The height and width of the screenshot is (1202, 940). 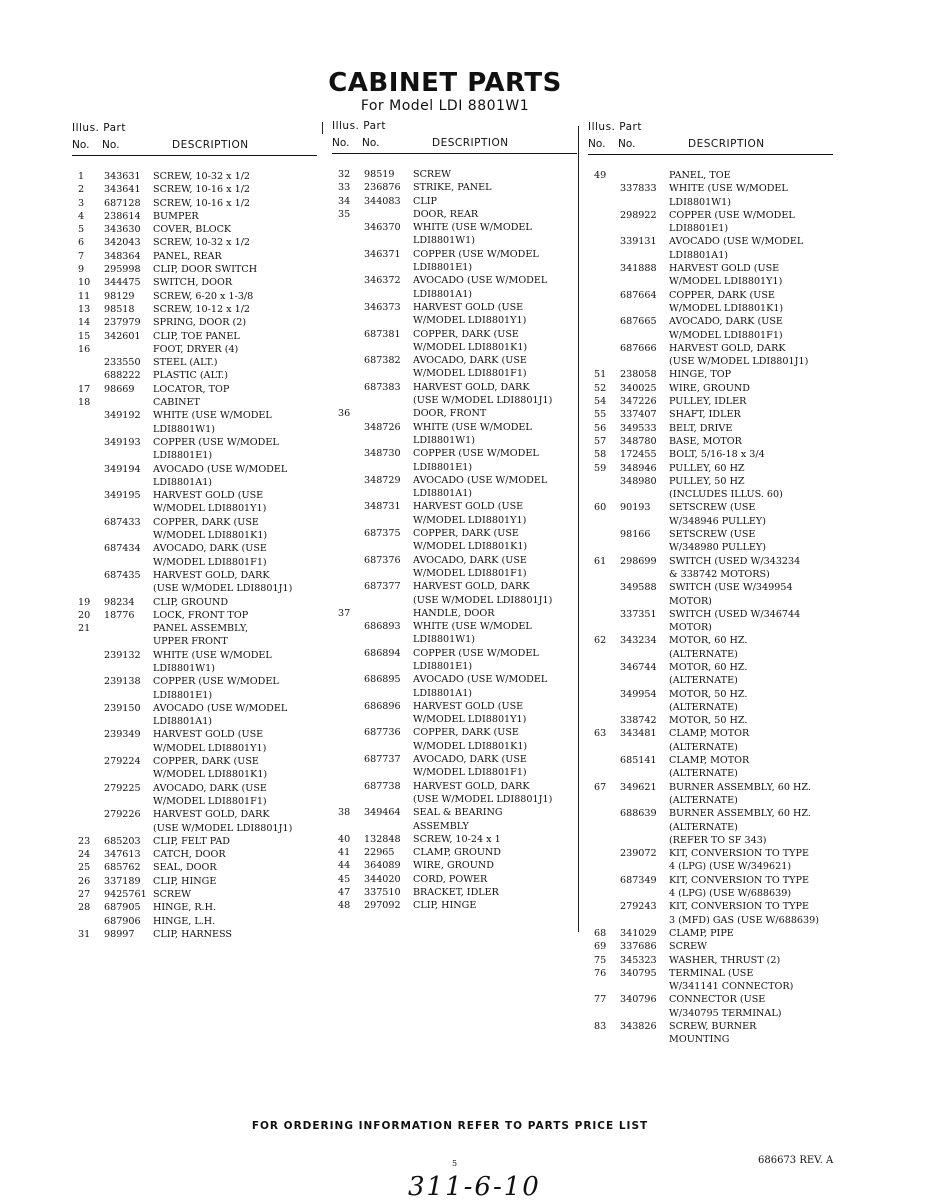 What do you see at coordinates (444, 440) in the screenshot?
I see `description-line: LDI8801W1)` at bounding box center [444, 440].